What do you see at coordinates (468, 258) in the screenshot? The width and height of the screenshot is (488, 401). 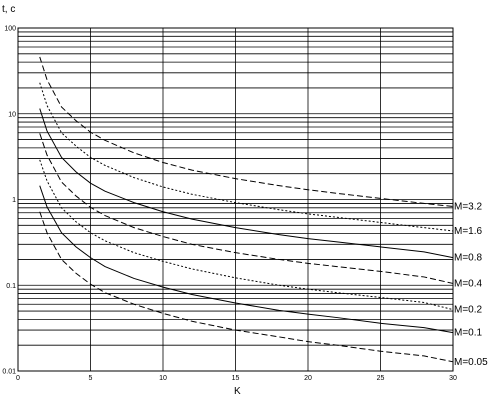 I see `series-label: M=0.8` at bounding box center [468, 258].